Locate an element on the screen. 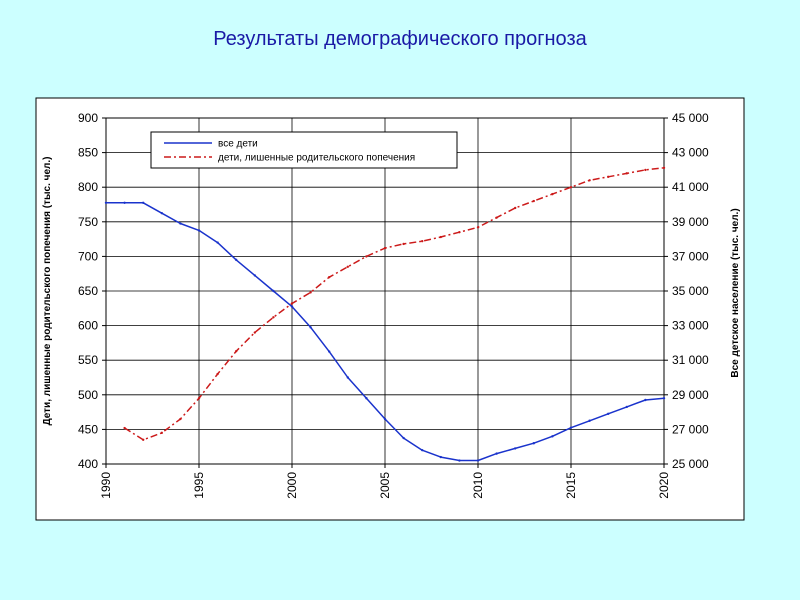  slide-title: Результаты демографического прогноза is located at coordinates (400, 39).